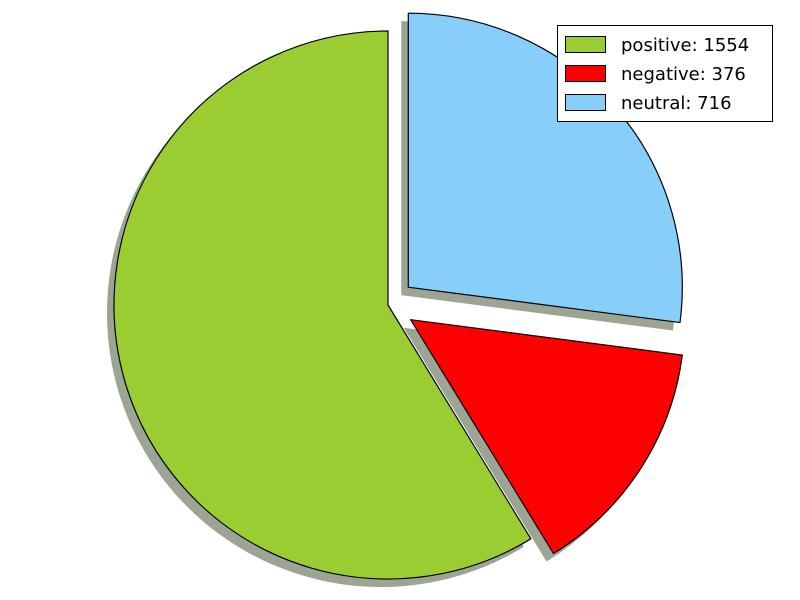 The height and width of the screenshot is (600, 800). Describe the element at coordinates (676, 103) in the screenshot. I see `legend-label-neutral: neutral: 716` at that location.